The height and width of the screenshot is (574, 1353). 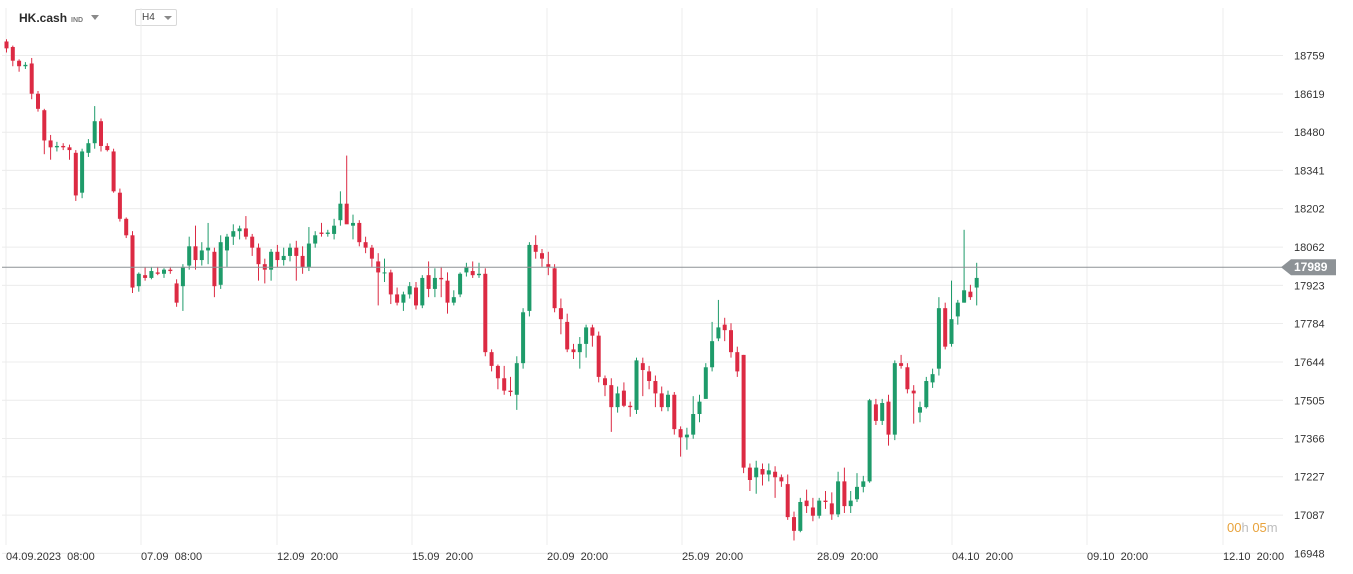 I want to click on timeframe-select: H4, so click(x=156, y=17).